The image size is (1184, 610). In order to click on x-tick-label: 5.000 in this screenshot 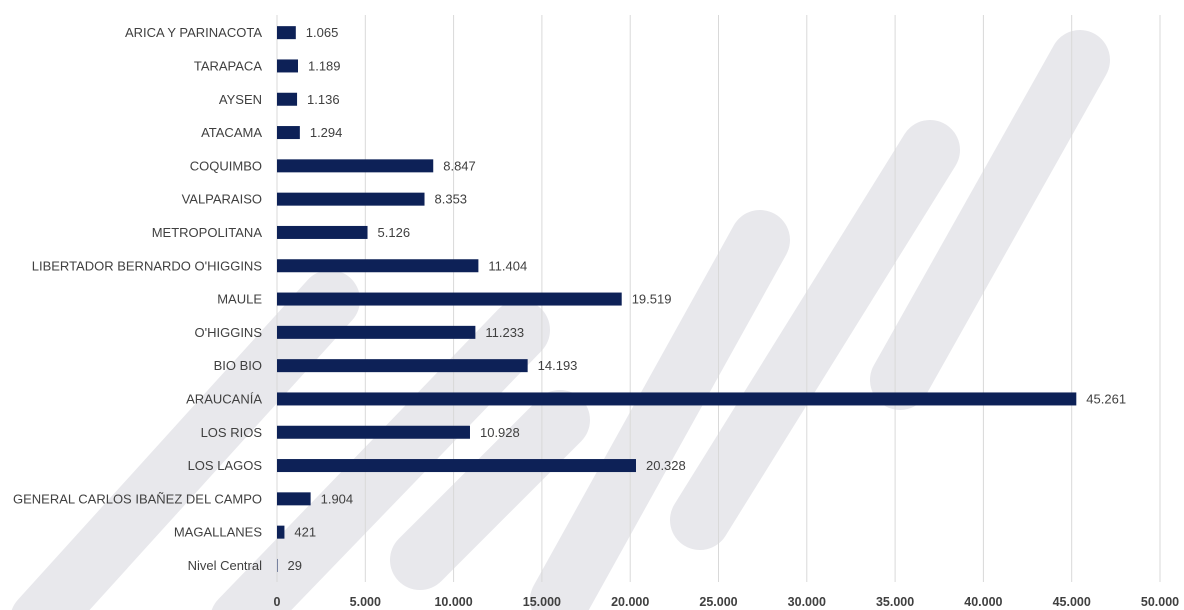, I will do `click(365, 602)`.